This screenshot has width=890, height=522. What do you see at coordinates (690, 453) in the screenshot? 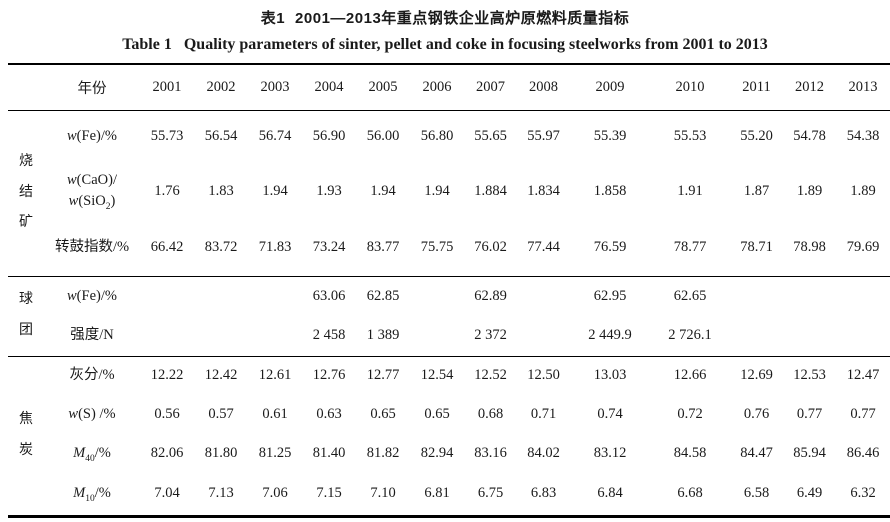
I see `value-cell: 84.58` at bounding box center [690, 453].